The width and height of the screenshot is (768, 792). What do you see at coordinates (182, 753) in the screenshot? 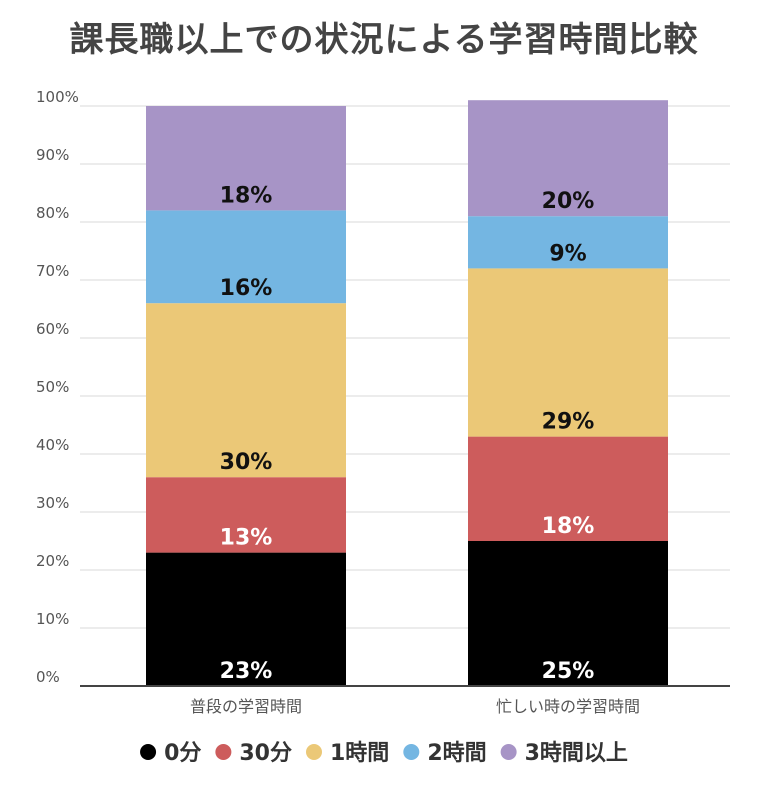
I see `legend-label: 0分` at bounding box center [182, 753].